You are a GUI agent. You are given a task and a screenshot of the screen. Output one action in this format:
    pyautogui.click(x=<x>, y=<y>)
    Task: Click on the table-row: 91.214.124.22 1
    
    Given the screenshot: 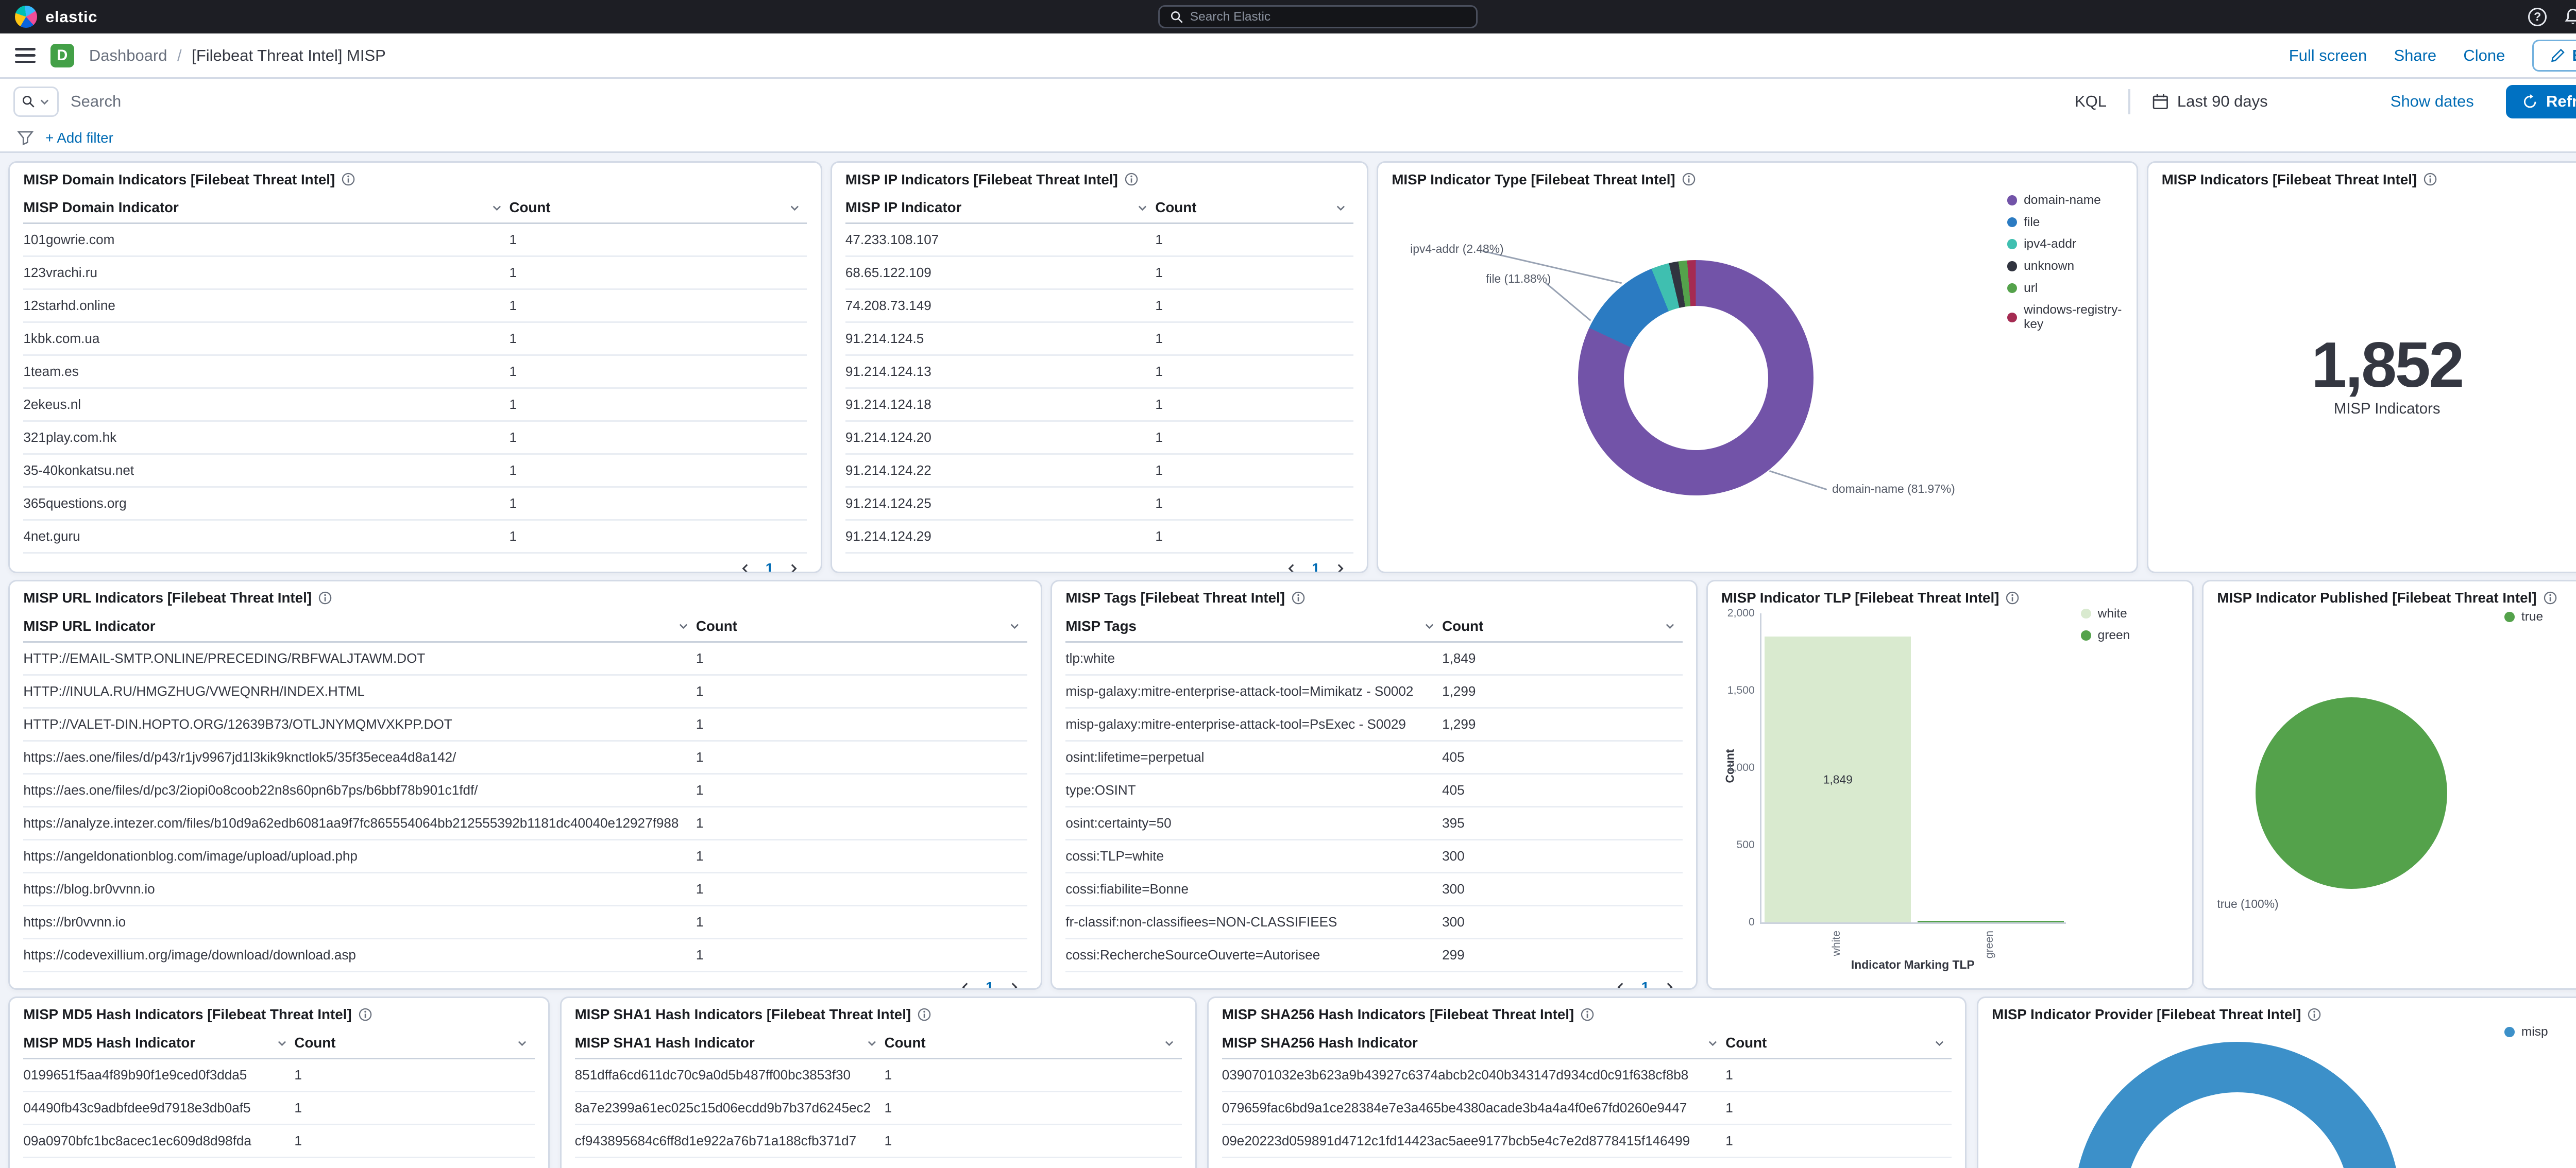 What is the action you would take?
    pyautogui.click(x=1099, y=471)
    